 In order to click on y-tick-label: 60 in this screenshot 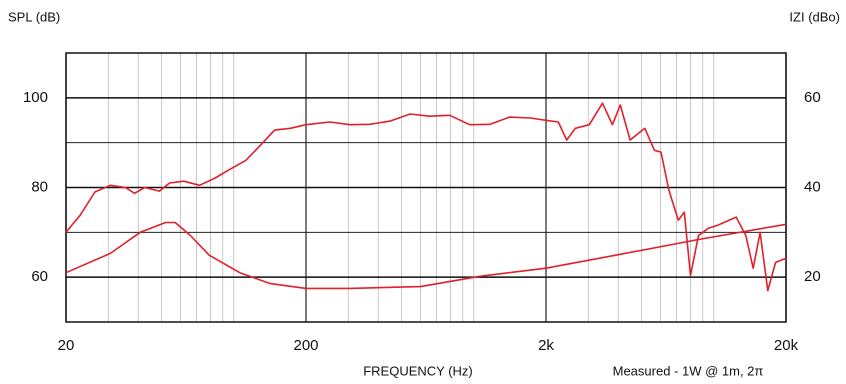, I will do `click(39, 276)`.